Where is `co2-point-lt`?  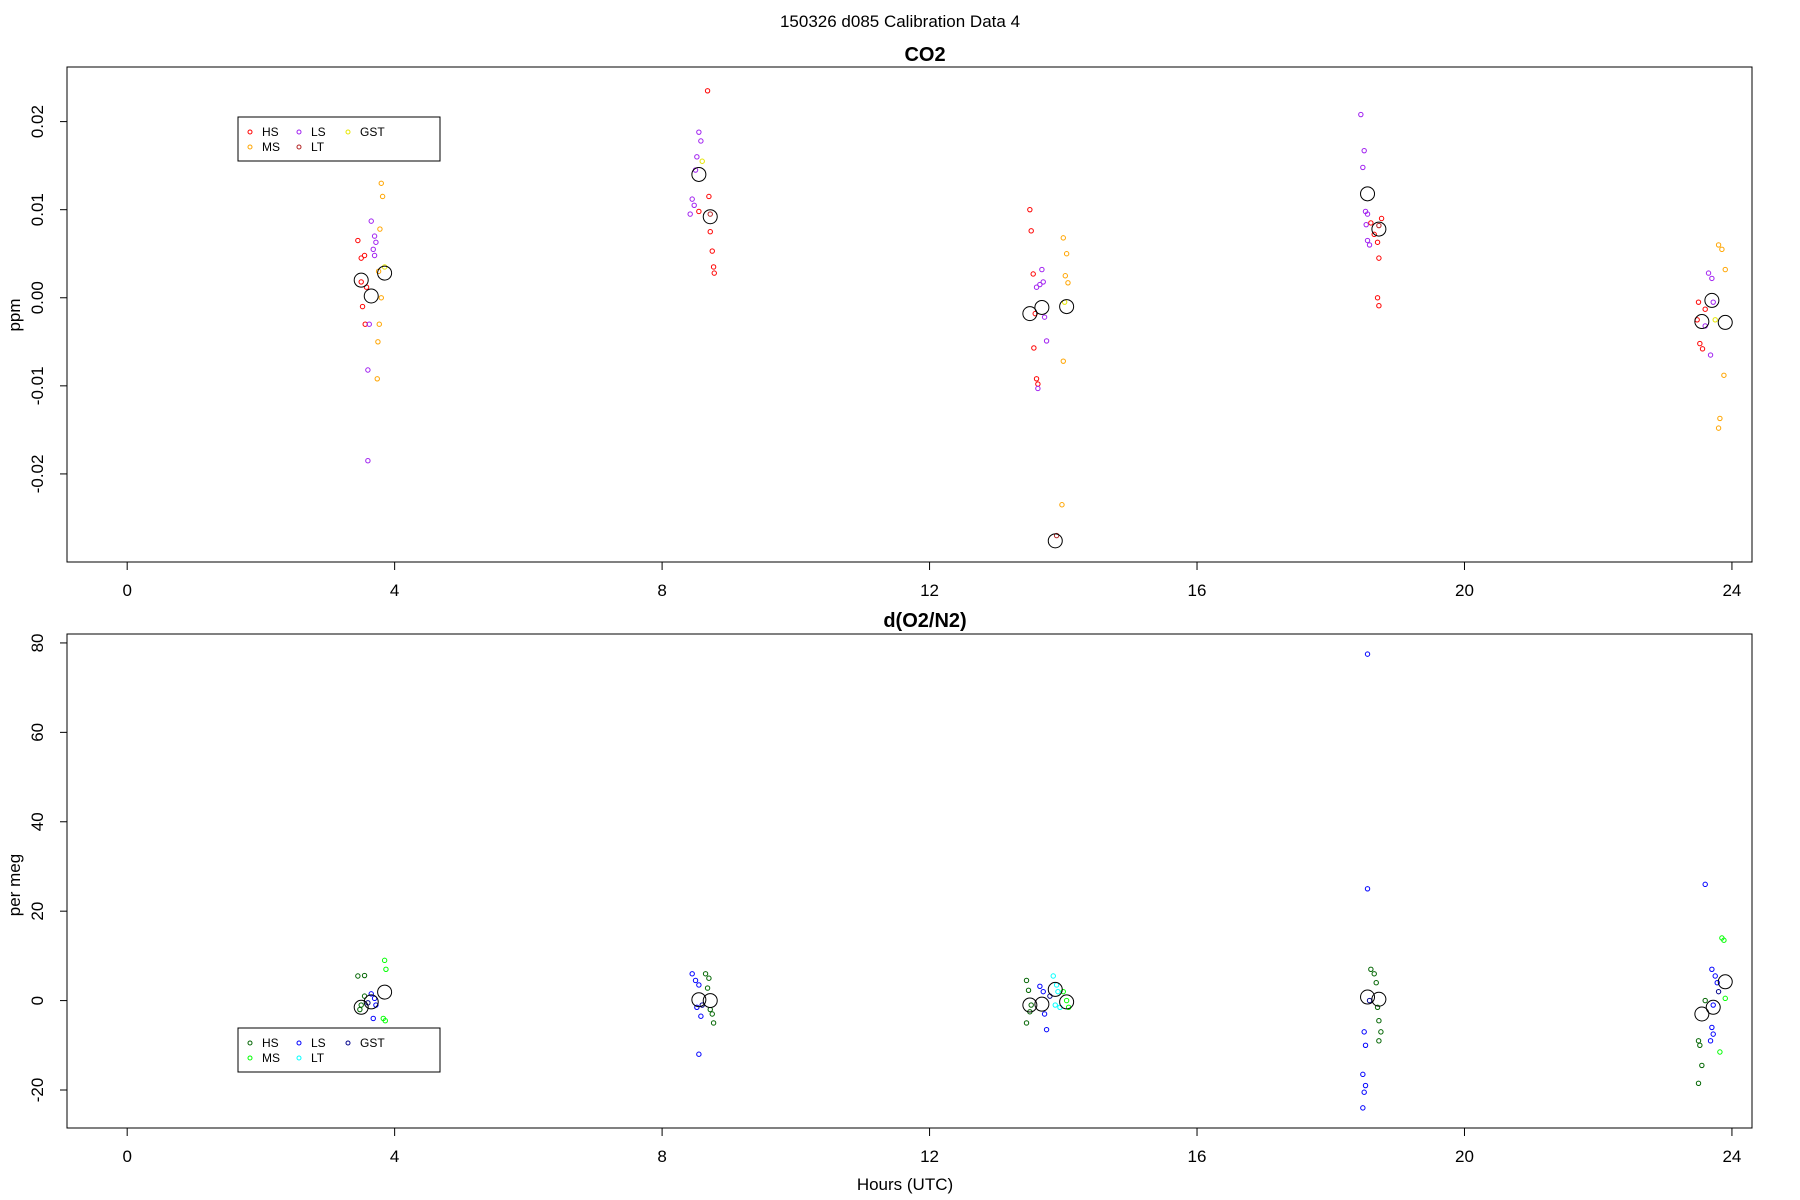 co2-point-lt is located at coordinates (710, 214).